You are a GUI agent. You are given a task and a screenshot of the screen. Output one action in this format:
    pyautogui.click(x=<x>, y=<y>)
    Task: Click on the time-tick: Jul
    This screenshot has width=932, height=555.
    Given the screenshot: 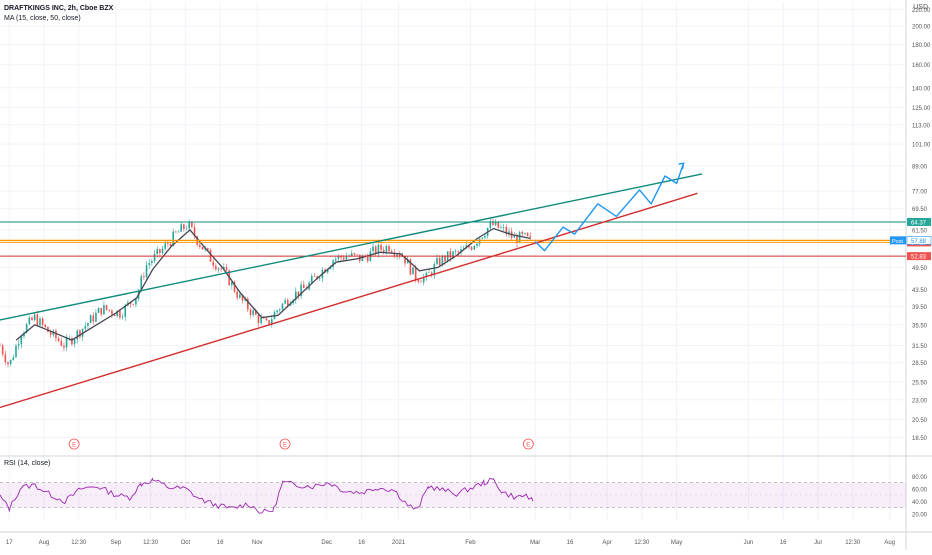 What is the action you would take?
    pyautogui.click(x=818, y=543)
    